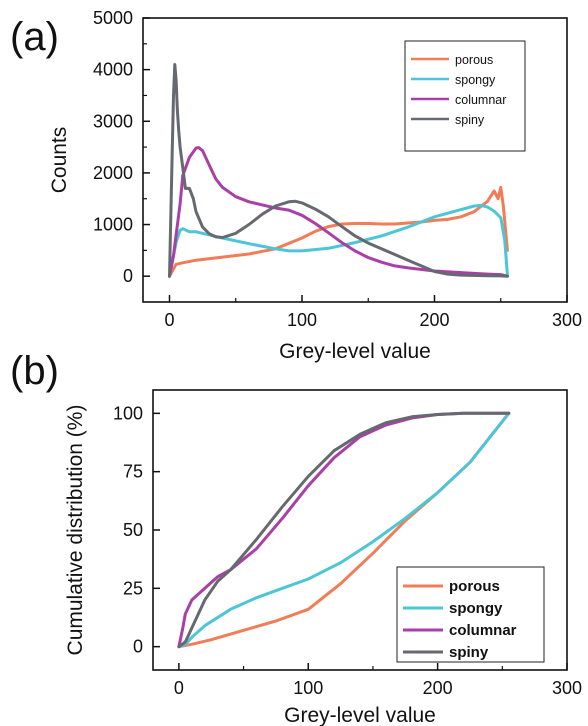 The image size is (588, 726). What do you see at coordinates (113, 18) in the screenshot?
I see `y-tick-label: 5000` at bounding box center [113, 18].